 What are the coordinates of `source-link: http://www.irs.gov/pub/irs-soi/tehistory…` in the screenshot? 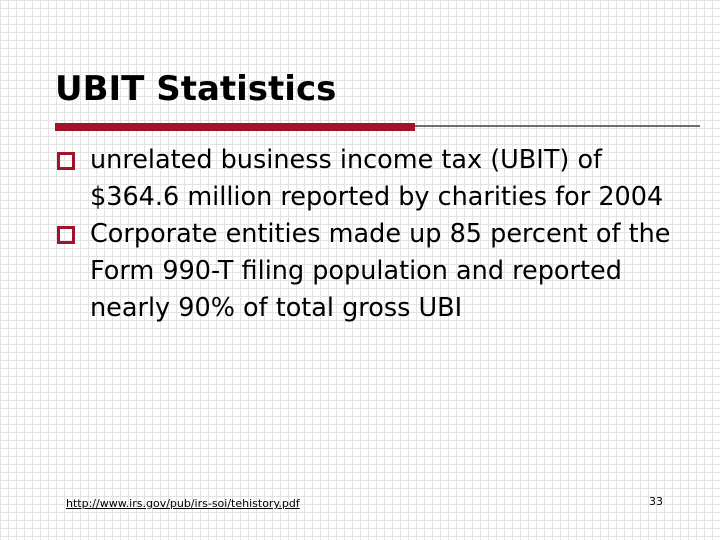 It's located at (183, 503).